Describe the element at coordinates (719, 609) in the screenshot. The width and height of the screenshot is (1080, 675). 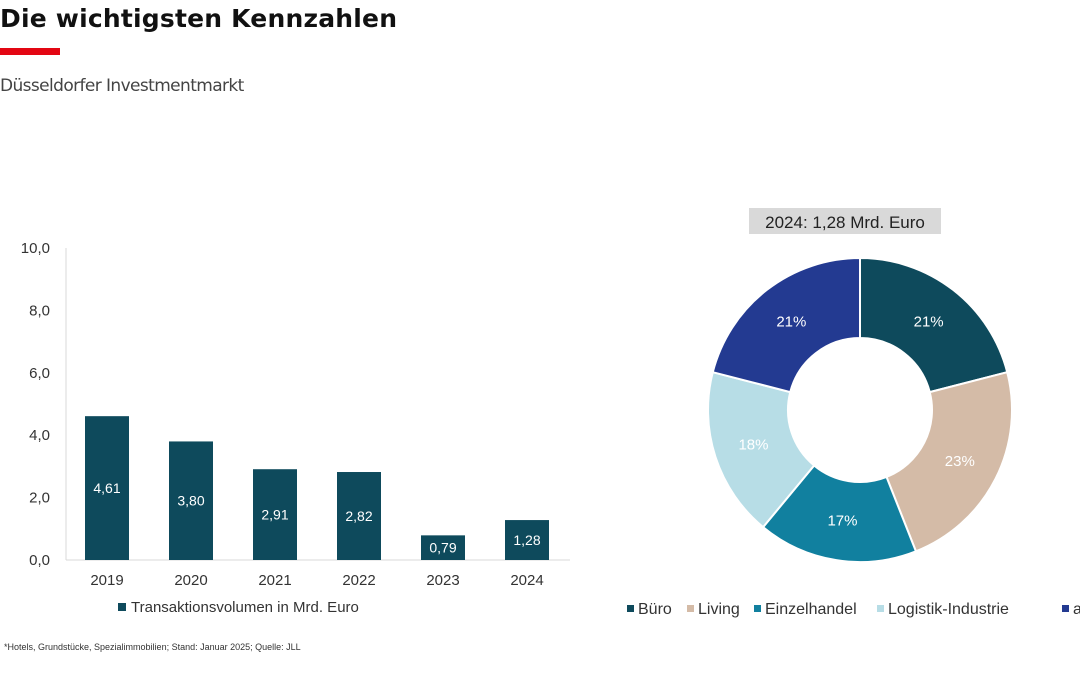
I see `legend-label-living: Living` at that location.